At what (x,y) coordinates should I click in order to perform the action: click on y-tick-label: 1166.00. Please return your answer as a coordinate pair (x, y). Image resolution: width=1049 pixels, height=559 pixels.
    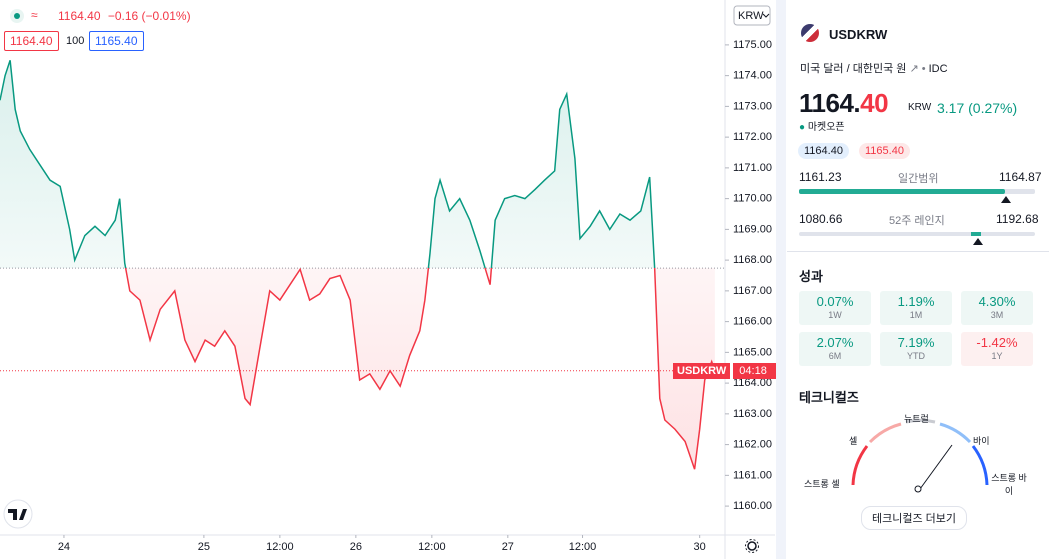
    Looking at the image, I should click on (752, 322).